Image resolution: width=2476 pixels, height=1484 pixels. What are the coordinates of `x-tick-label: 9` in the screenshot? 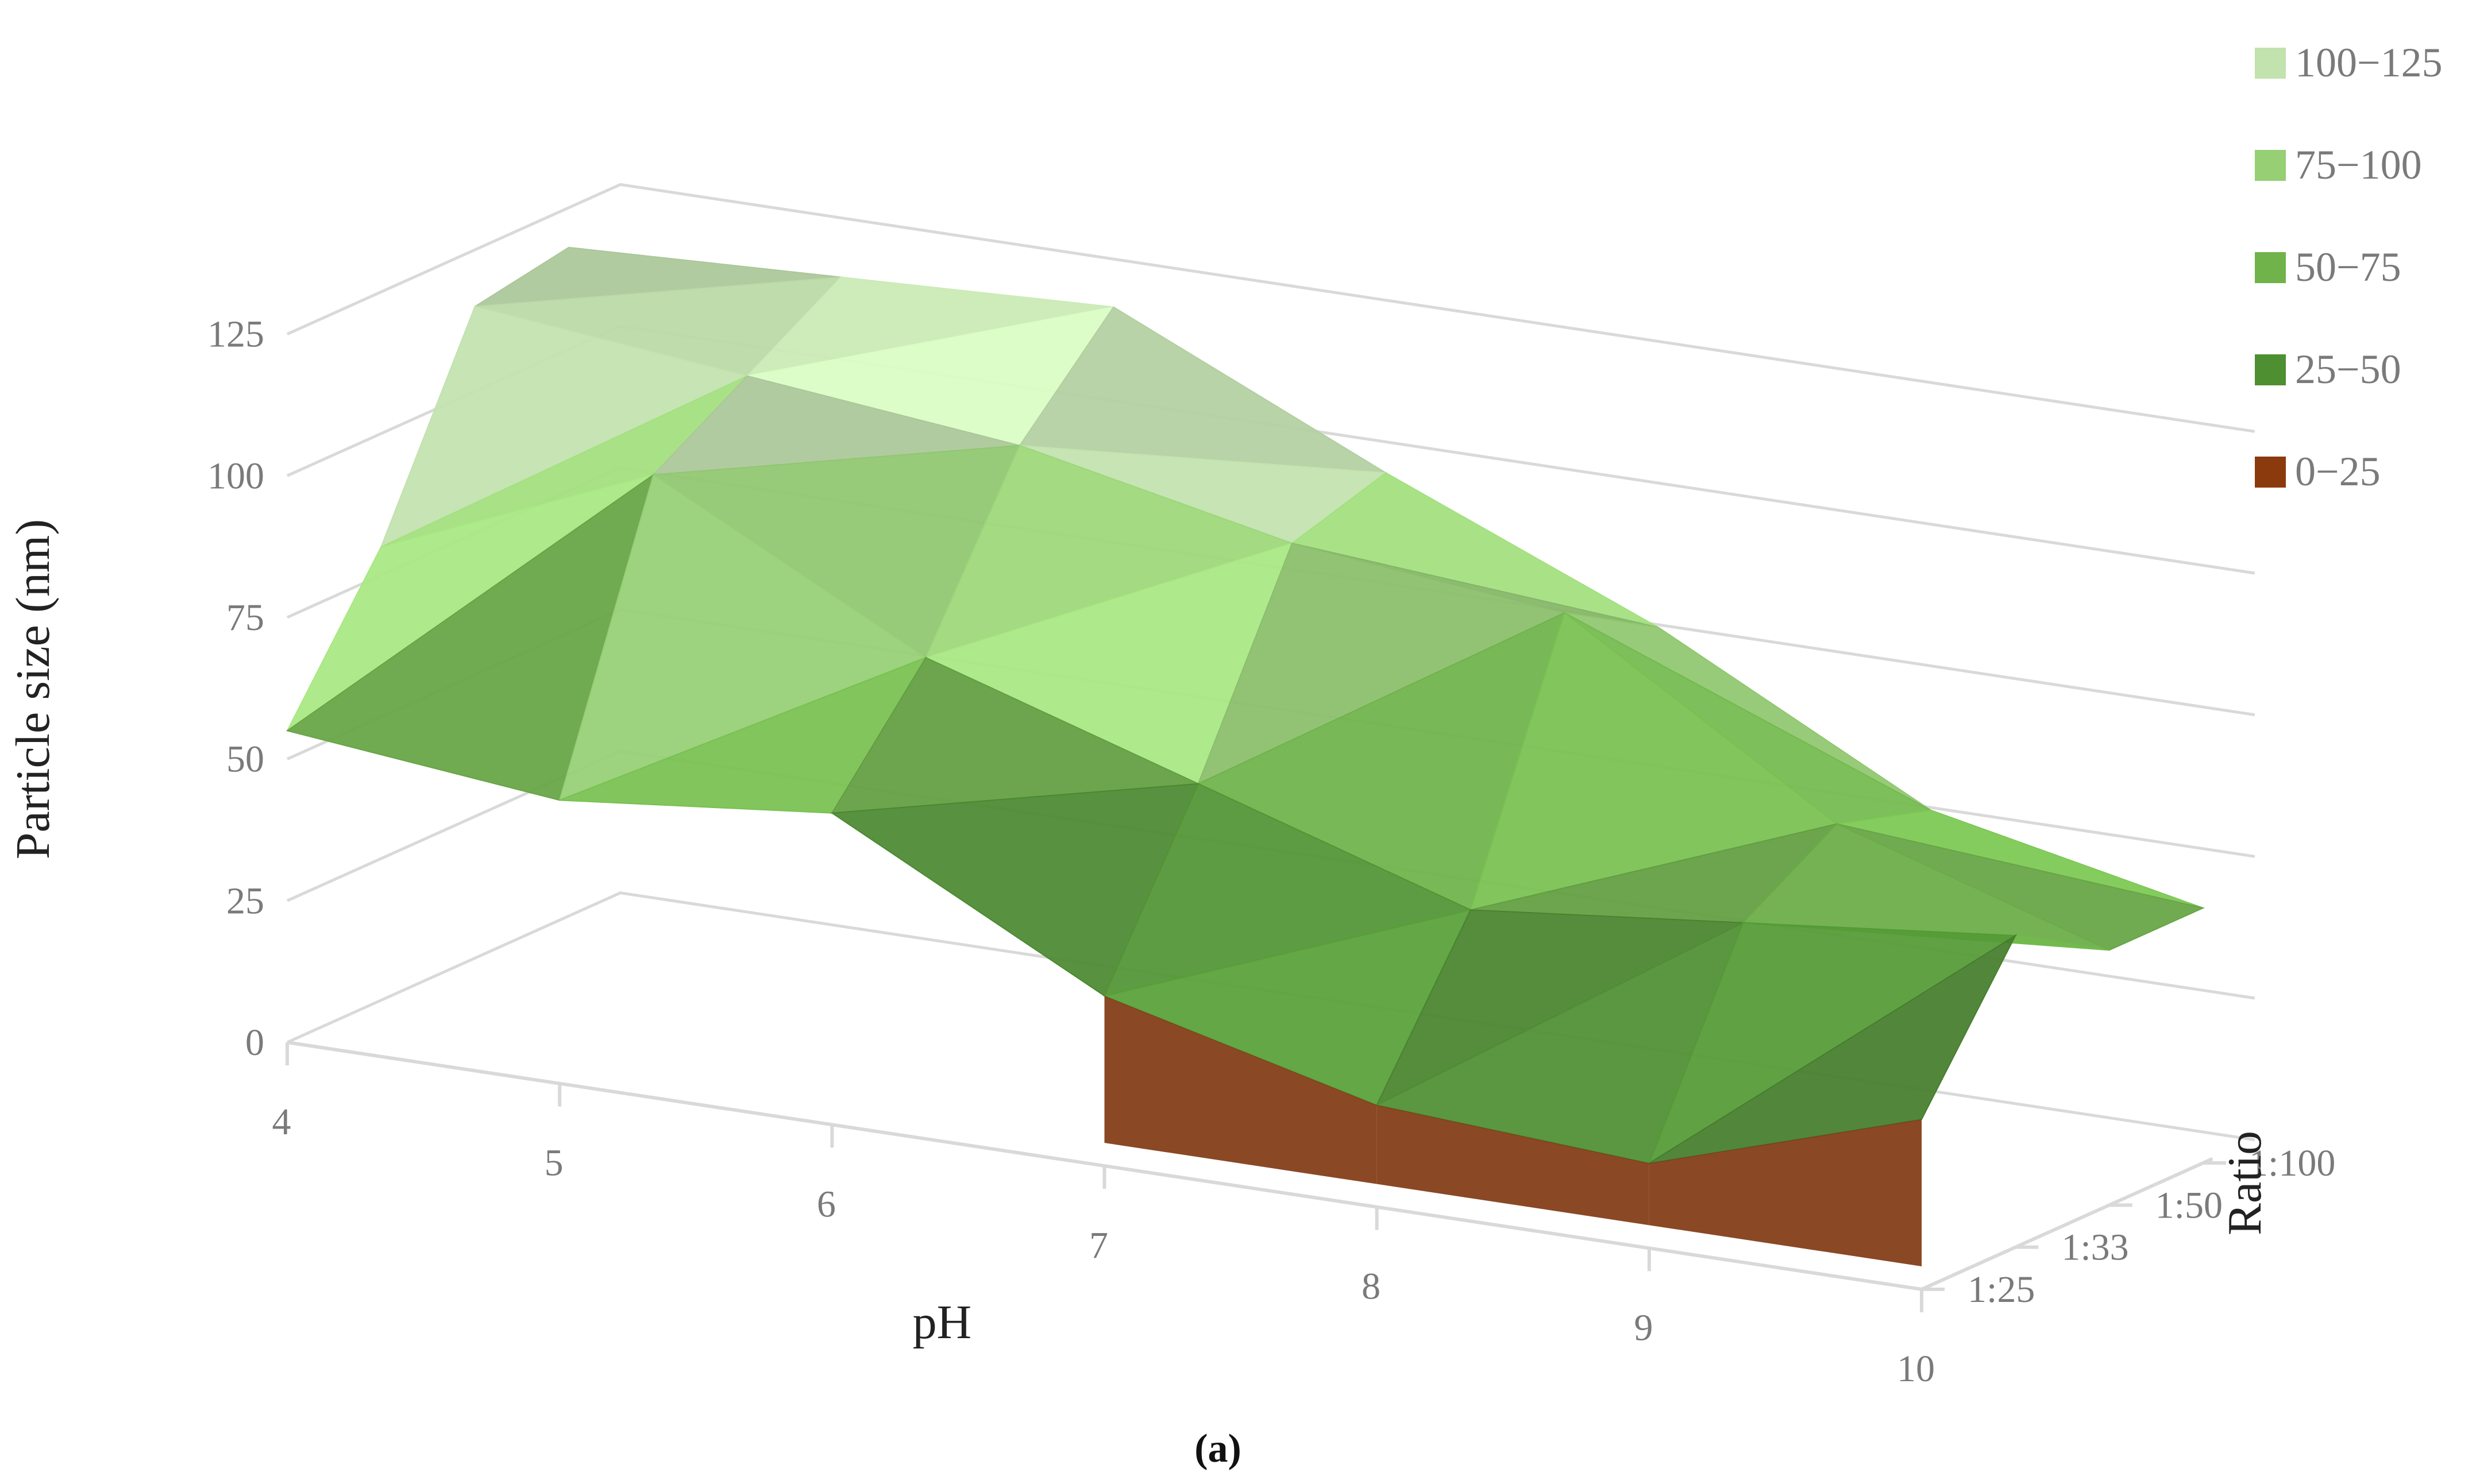 It's located at (1643, 1327).